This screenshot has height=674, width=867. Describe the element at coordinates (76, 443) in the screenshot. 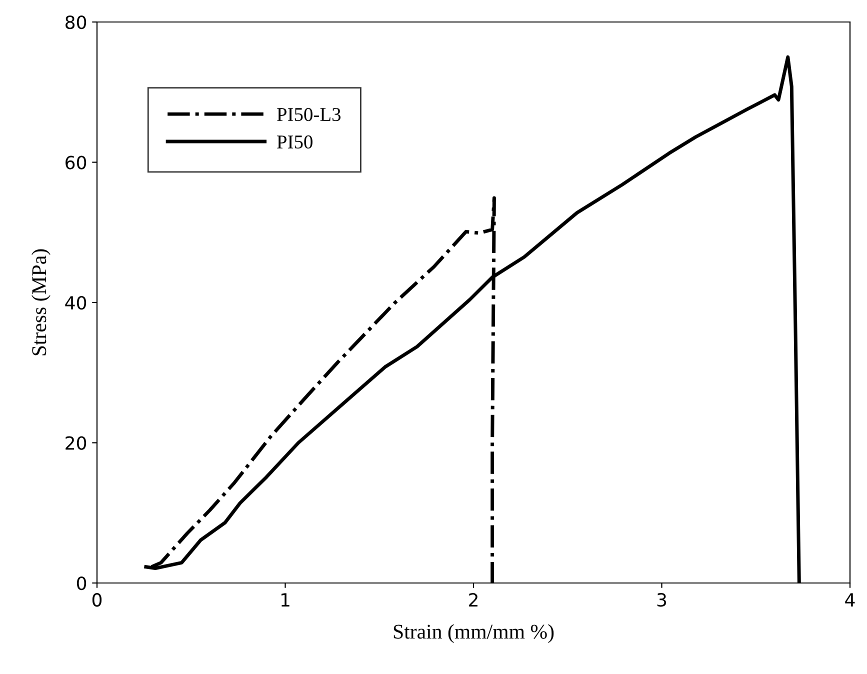

I see `y-tick-label: 20` at that location.